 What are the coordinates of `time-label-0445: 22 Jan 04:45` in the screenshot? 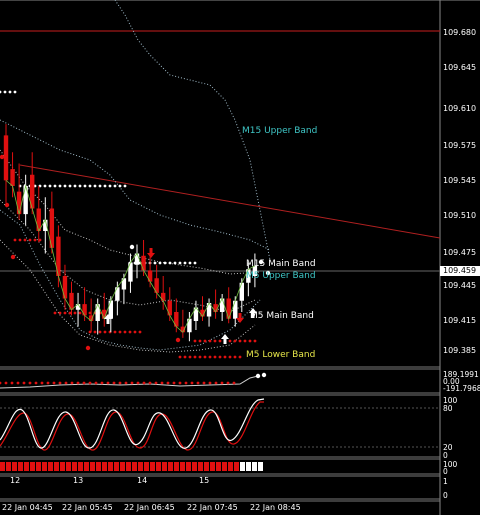 It's located at (27, 507).